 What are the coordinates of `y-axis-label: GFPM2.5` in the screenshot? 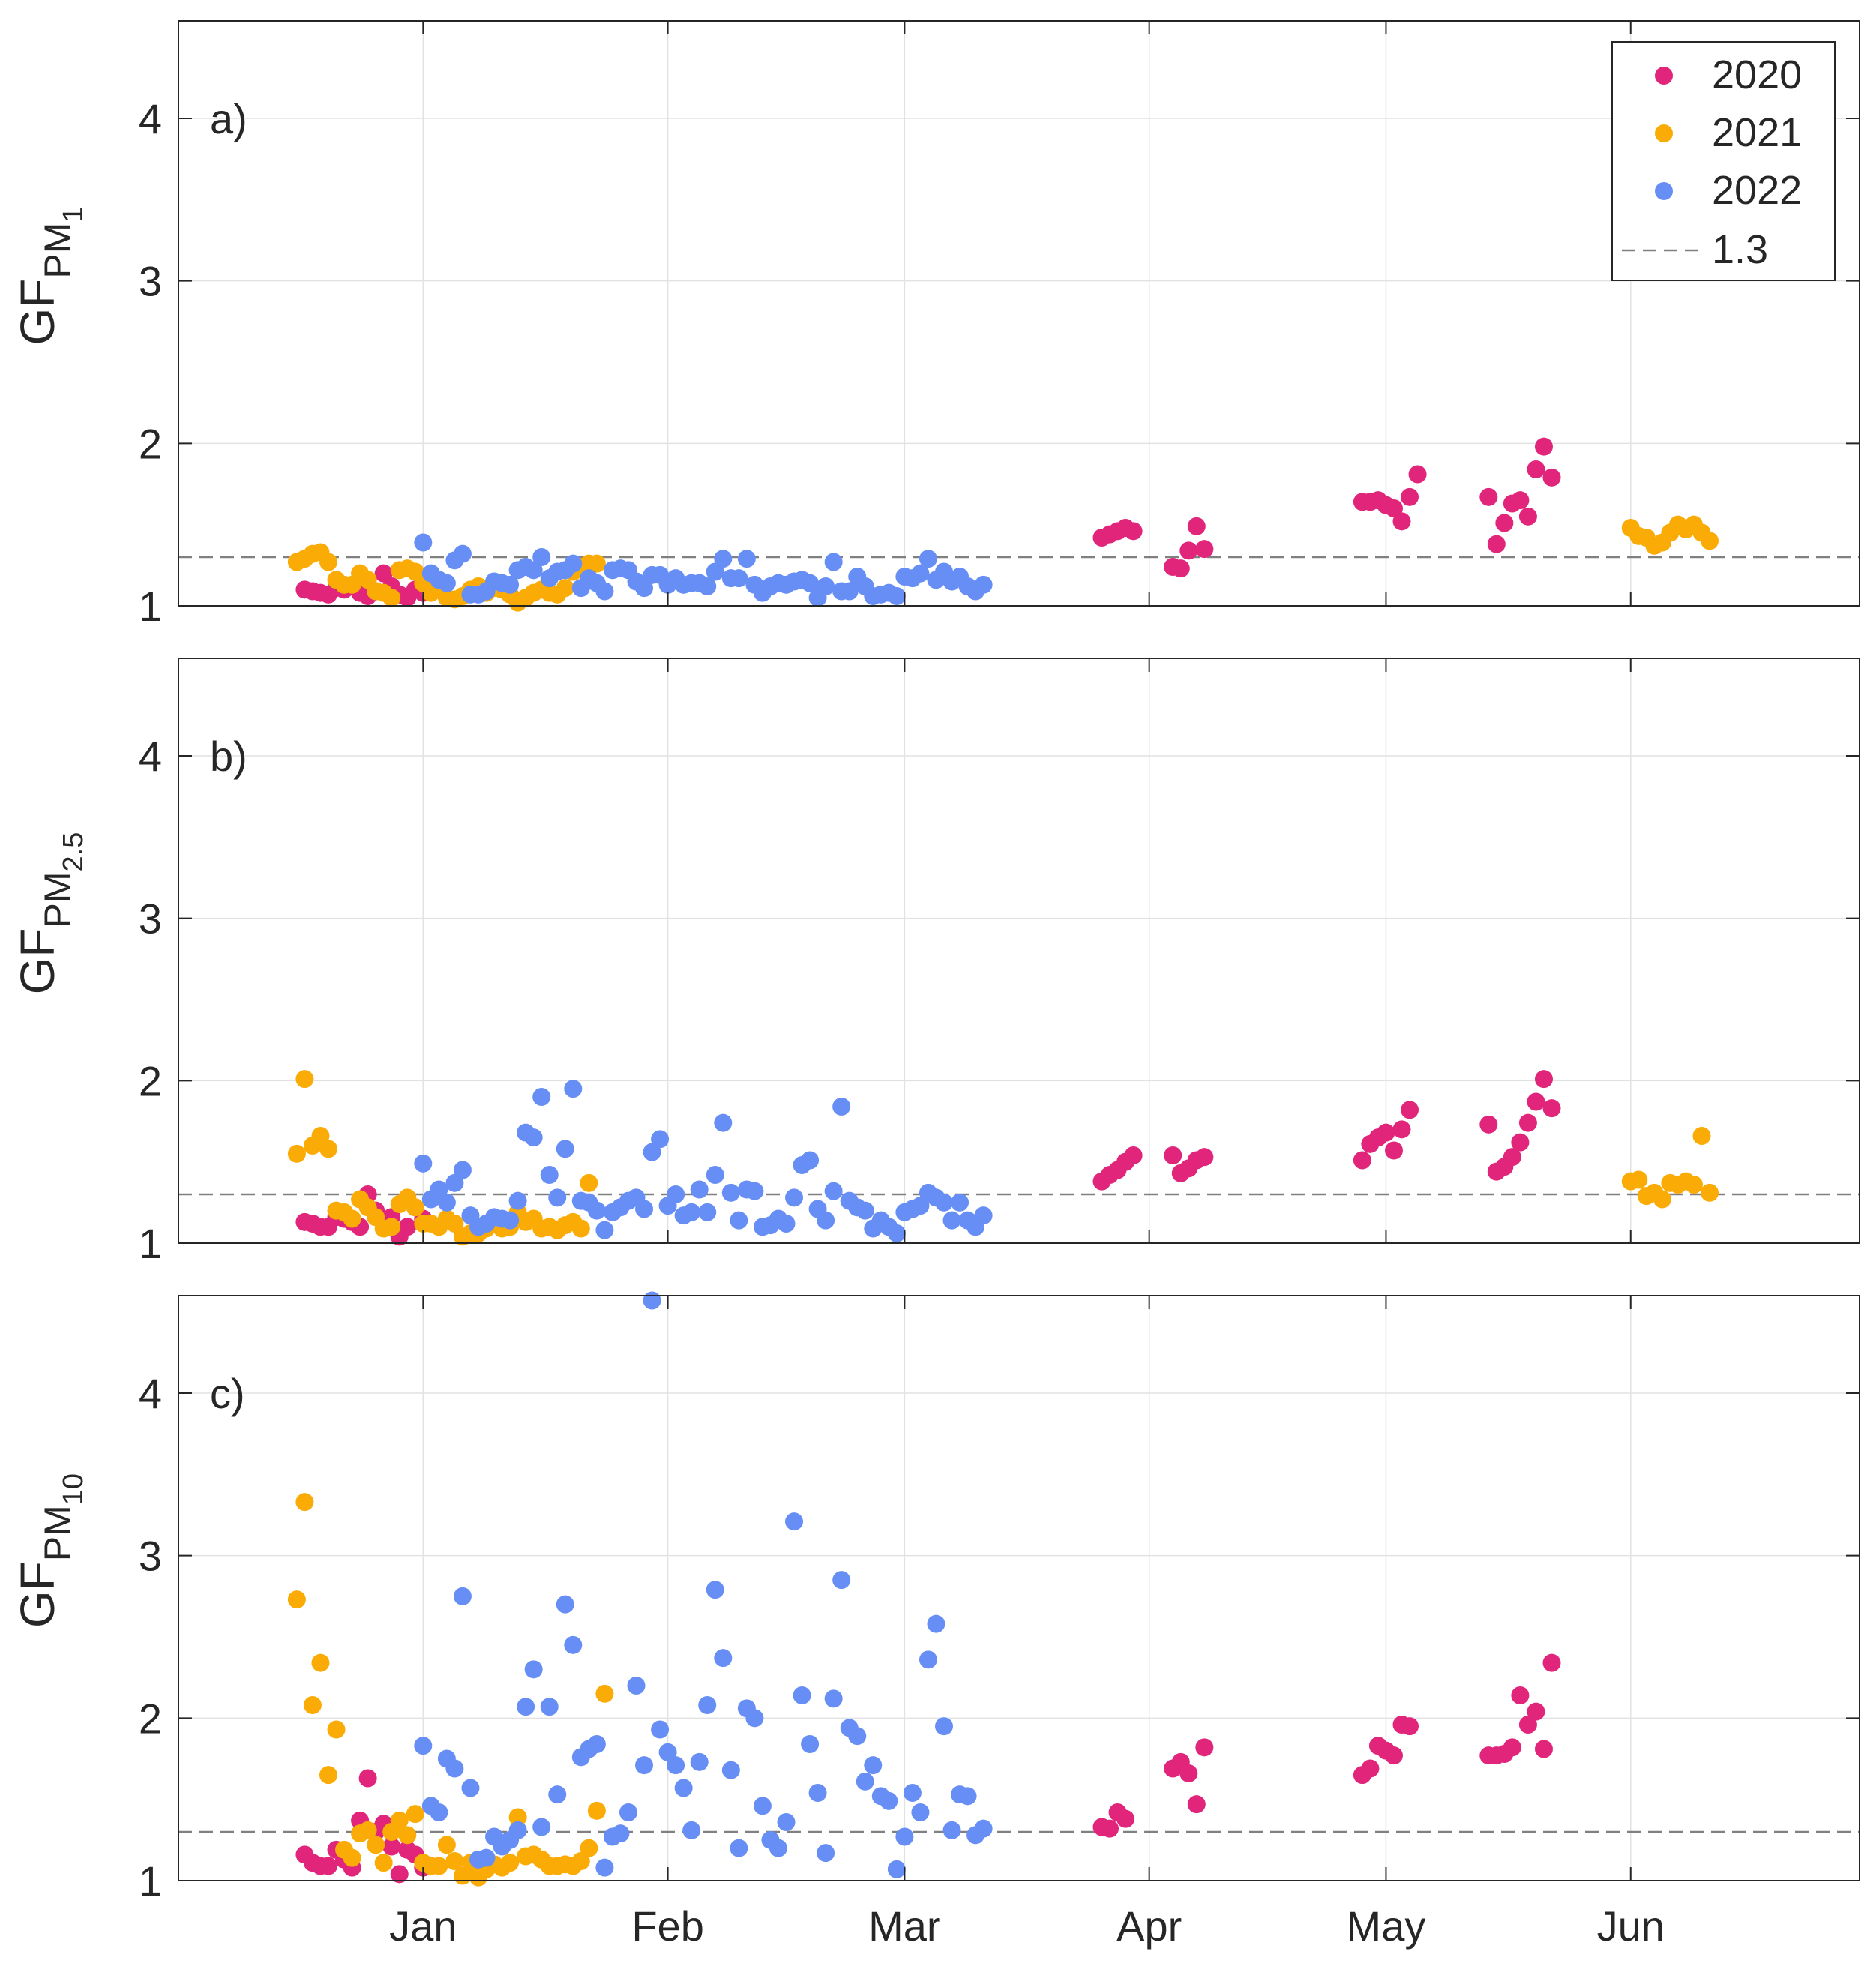 It's located at (49, 914).